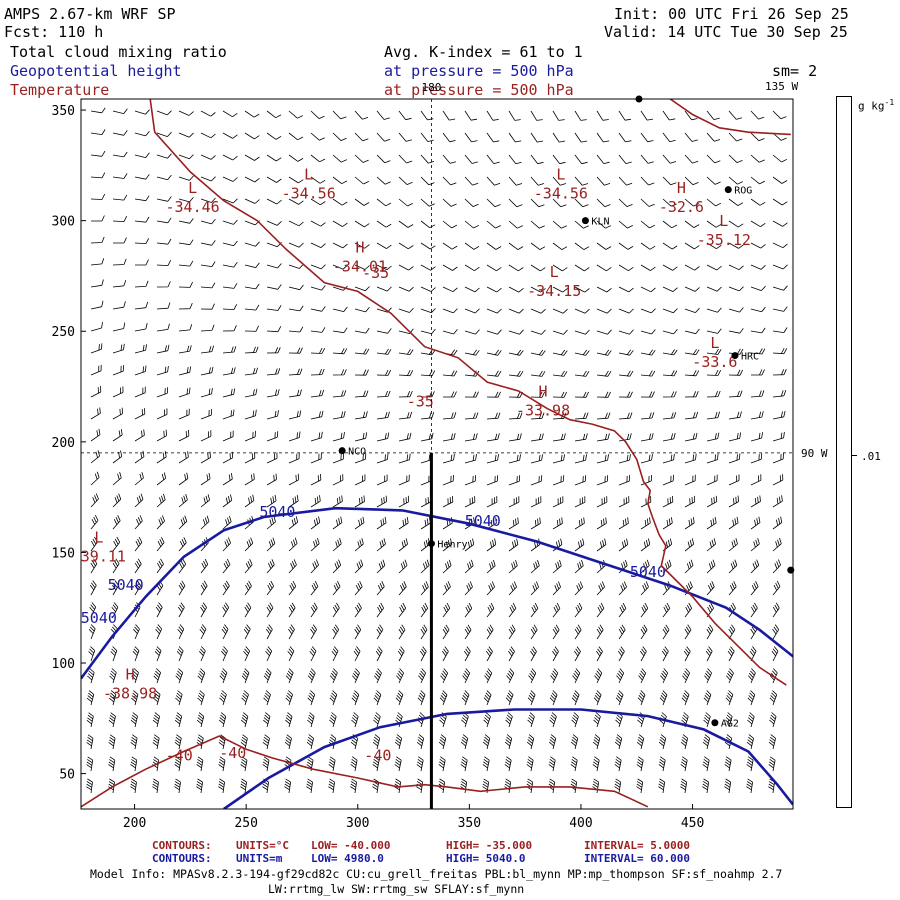  Describe the element at coordinates (182, 858) in the screenshot. I see `height-contours-label: CONTOURS:` at that location.